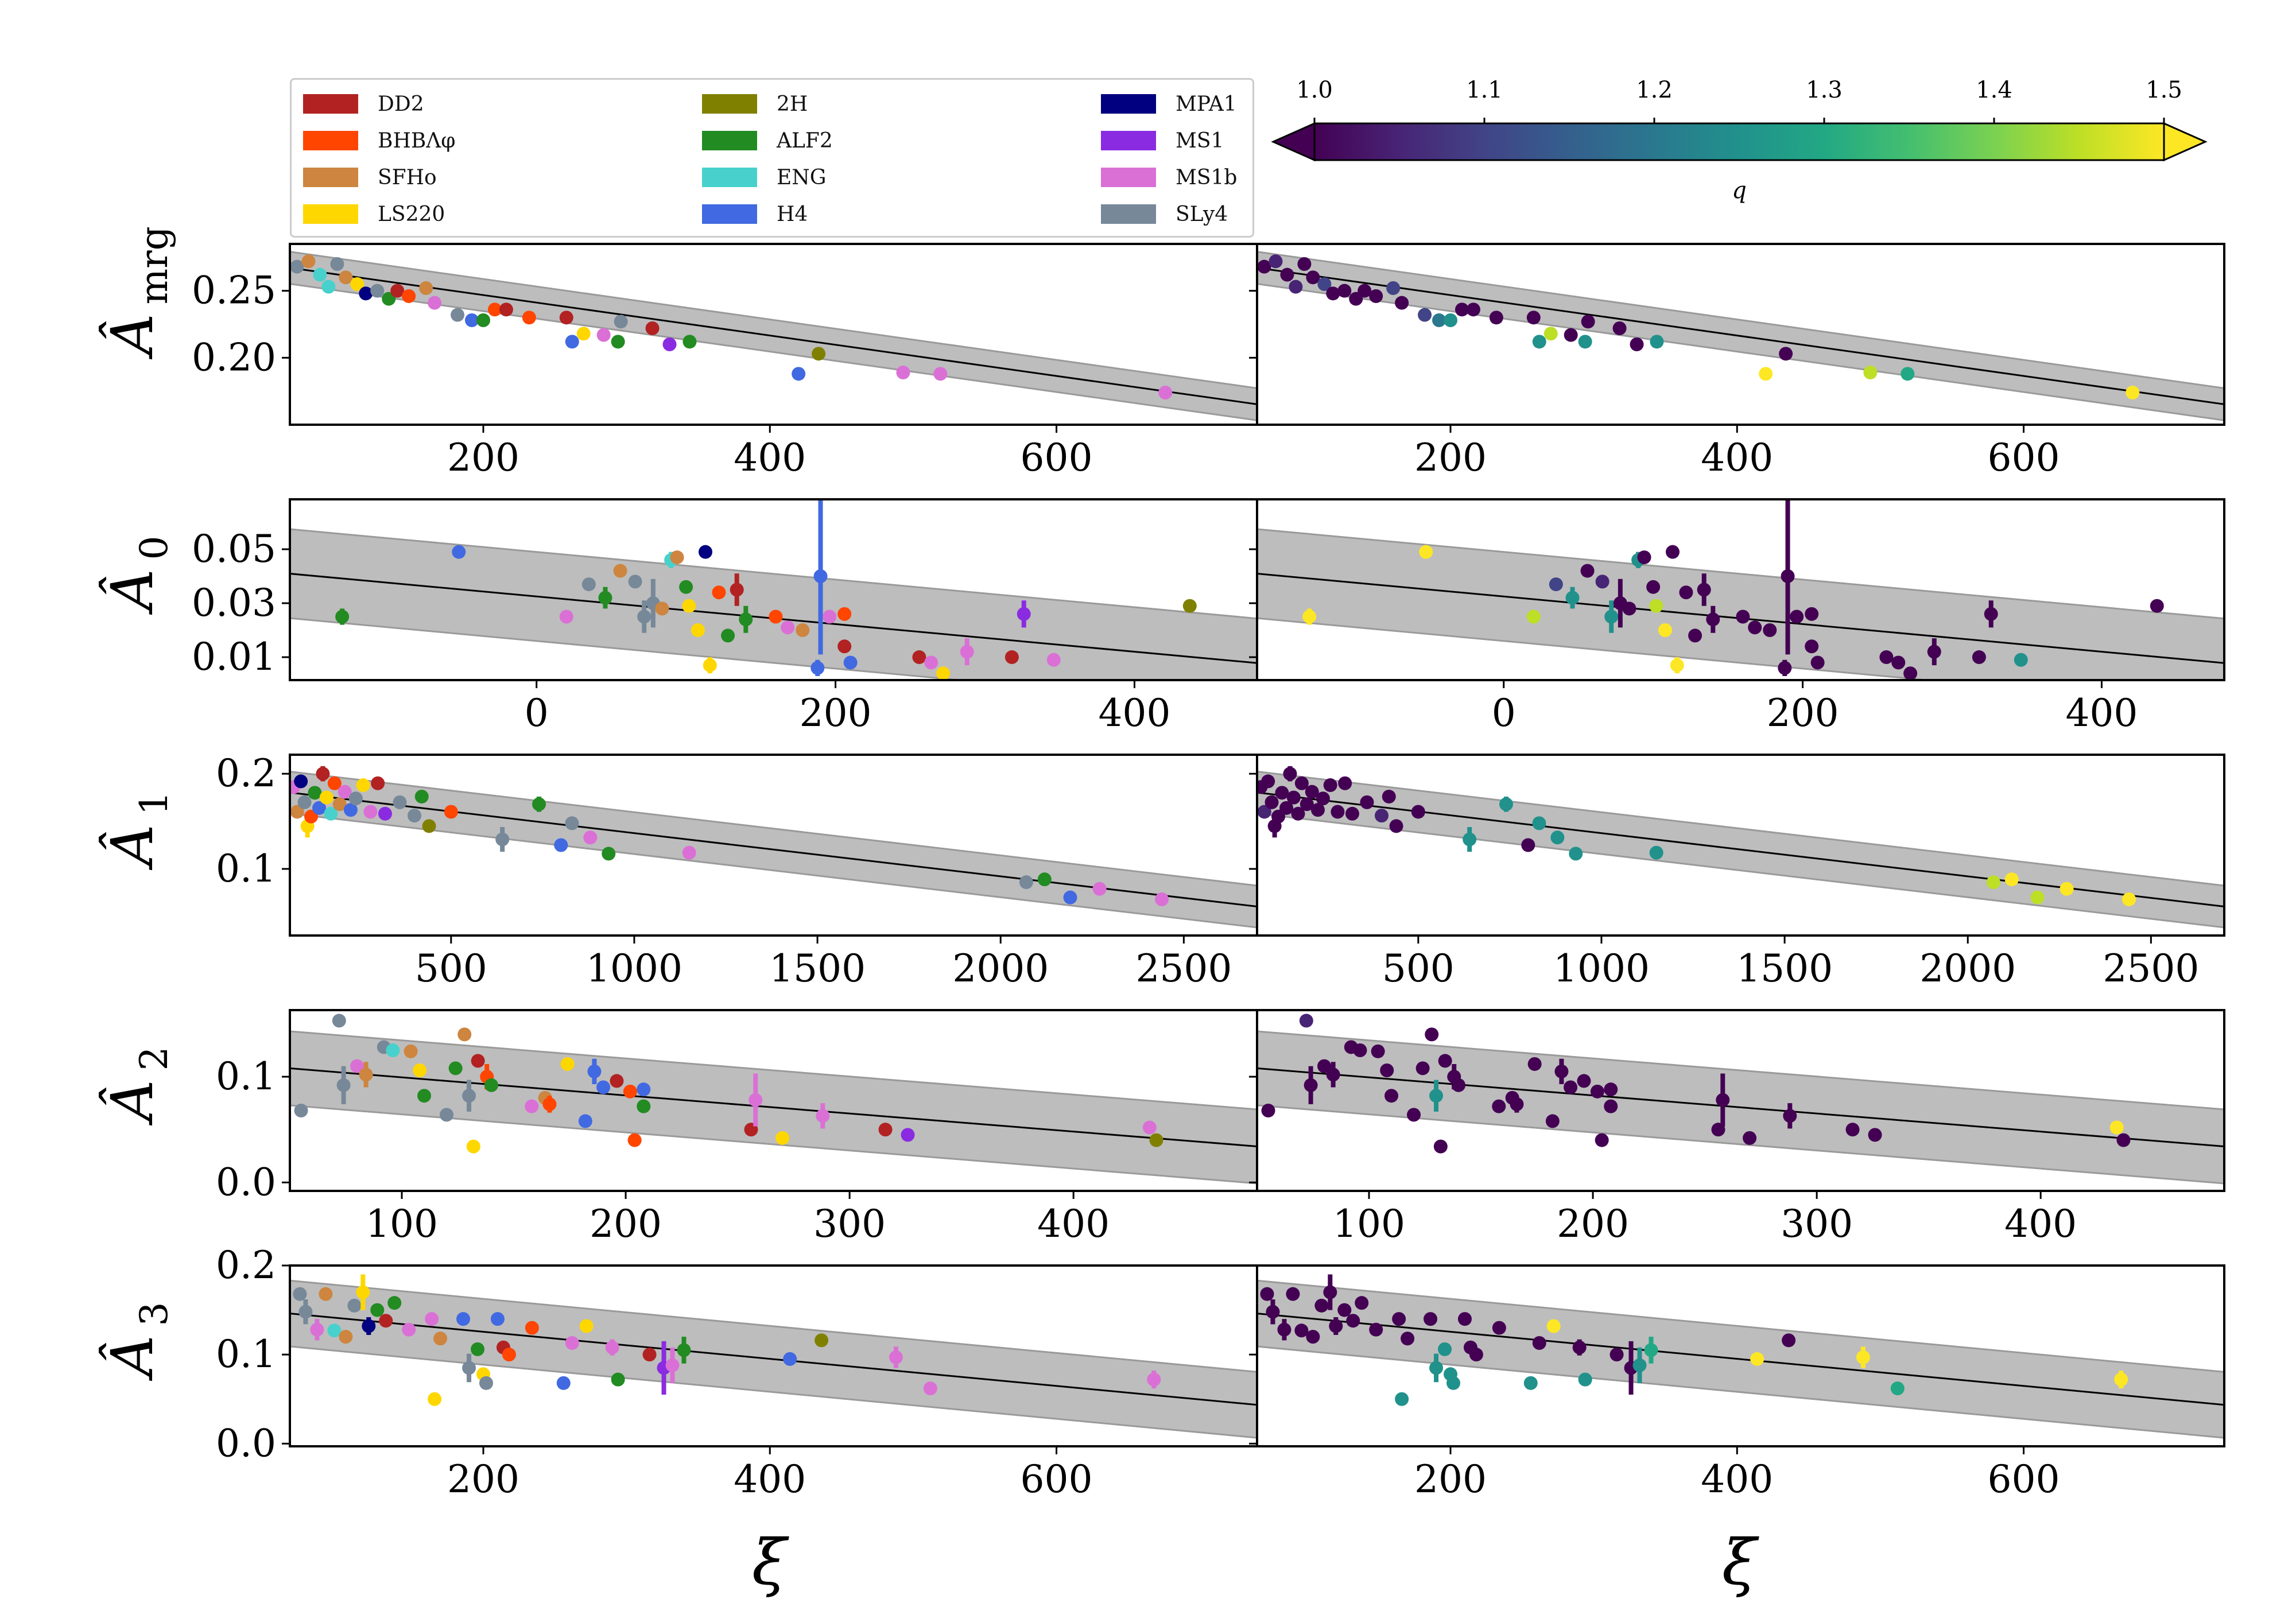  Describe the element at coordinates (755, 104) in the screenshot. I see `legend-item: 2H` at that location.